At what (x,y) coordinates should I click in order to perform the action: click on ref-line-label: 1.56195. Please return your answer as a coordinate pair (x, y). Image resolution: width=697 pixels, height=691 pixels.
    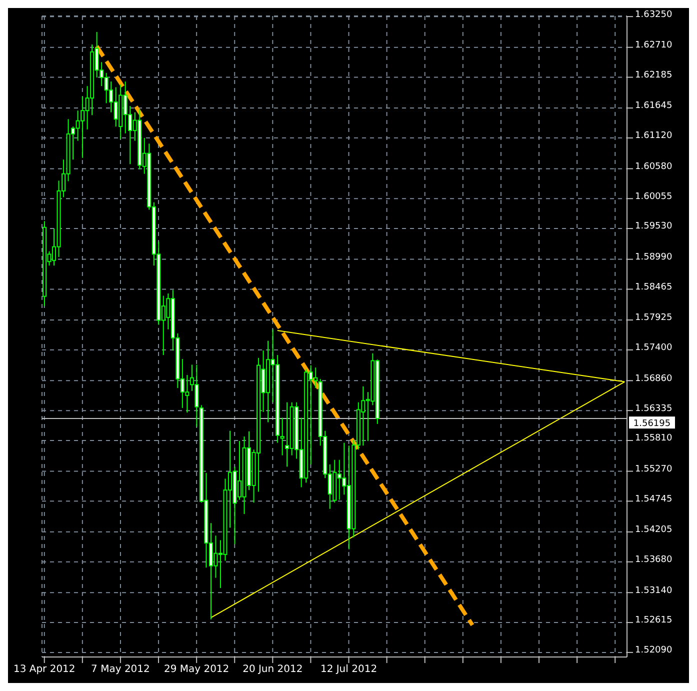
    Looking at the image, I should click on (652, 424).